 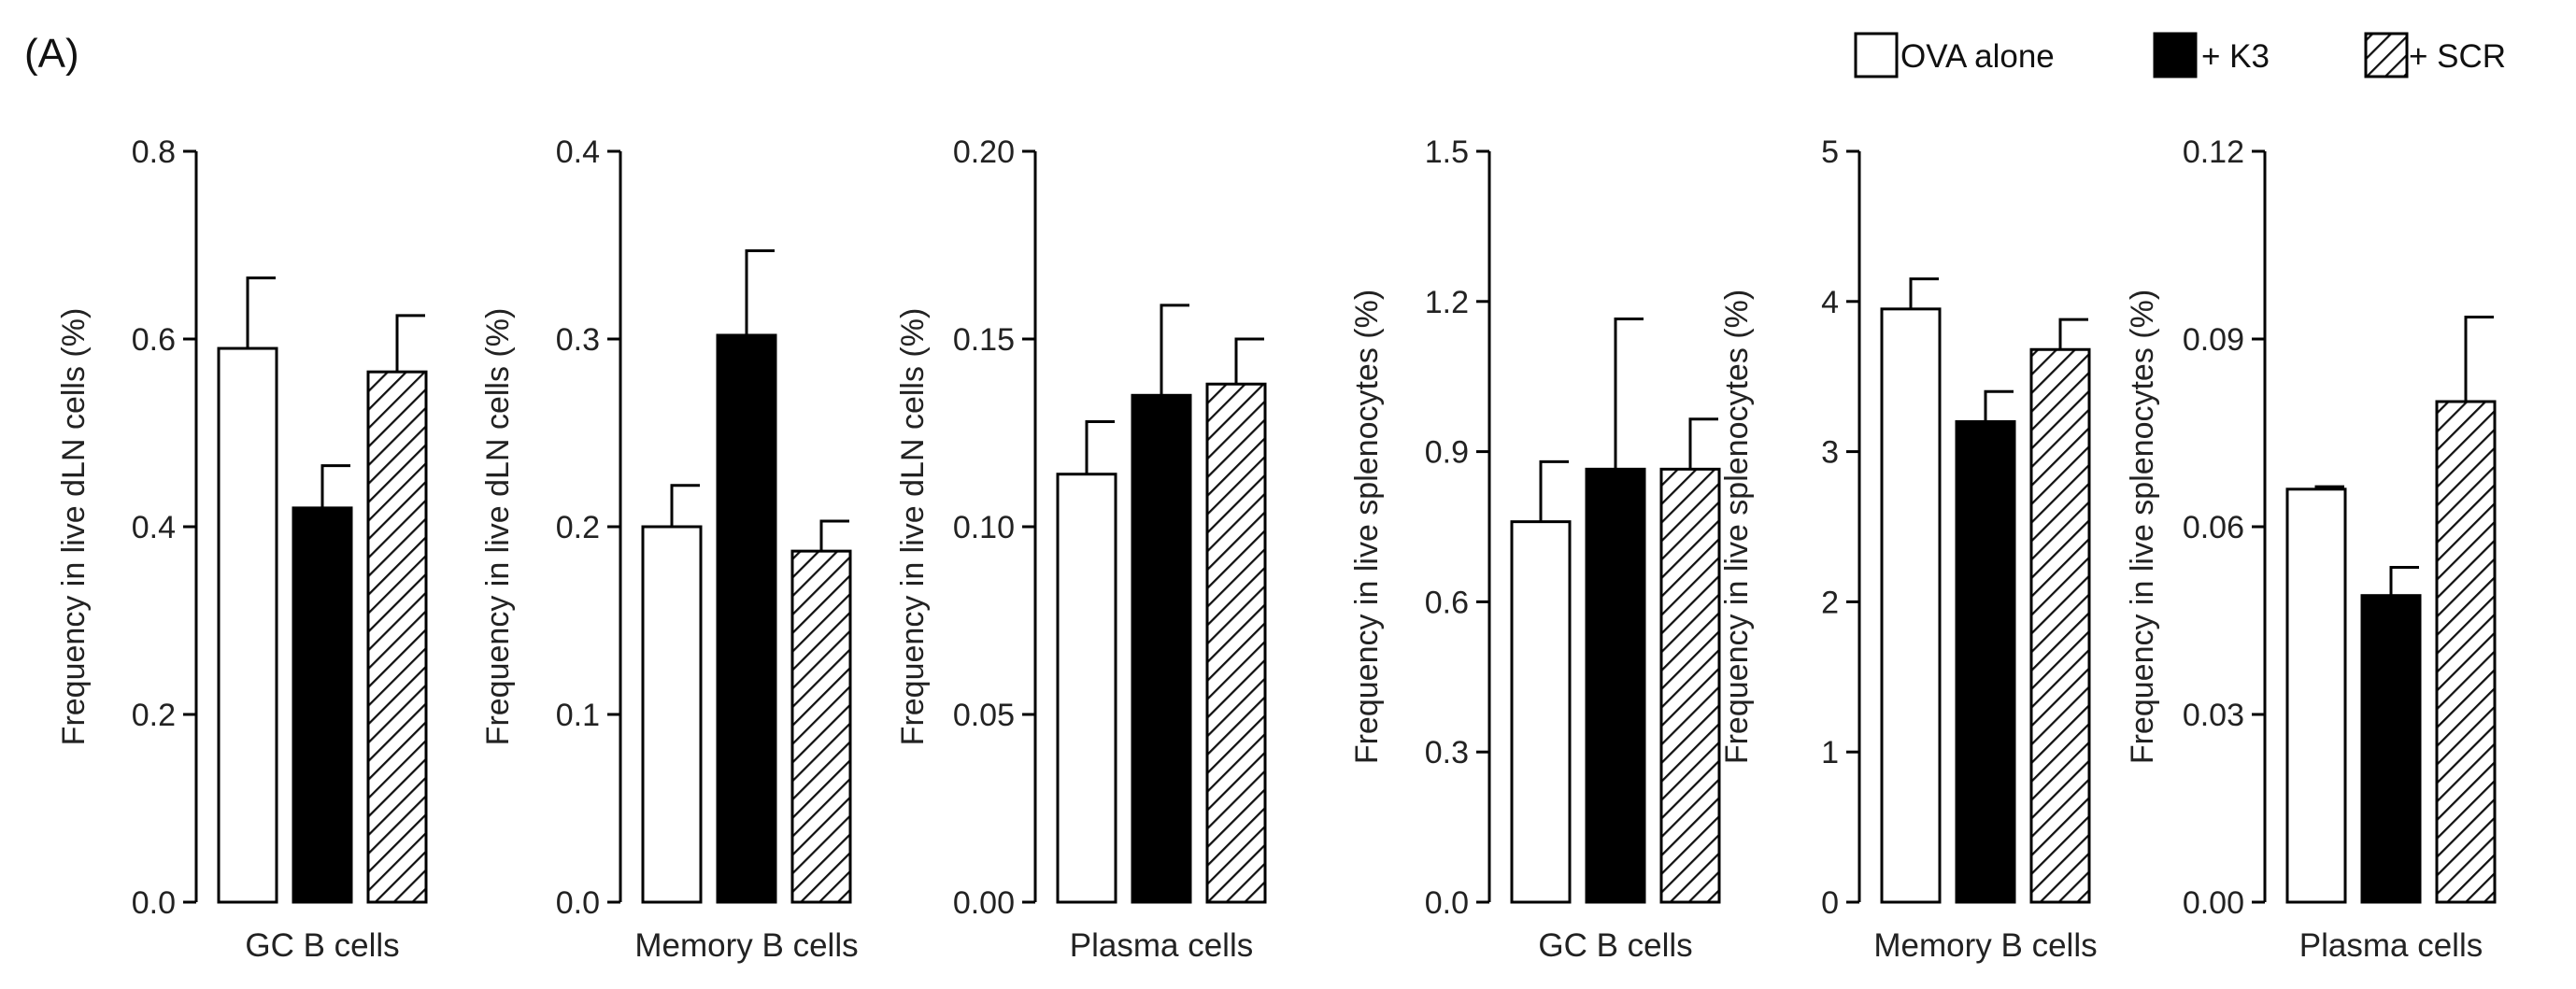 I want to click on y-tick-label: 4, so click(x=1830, y=303).